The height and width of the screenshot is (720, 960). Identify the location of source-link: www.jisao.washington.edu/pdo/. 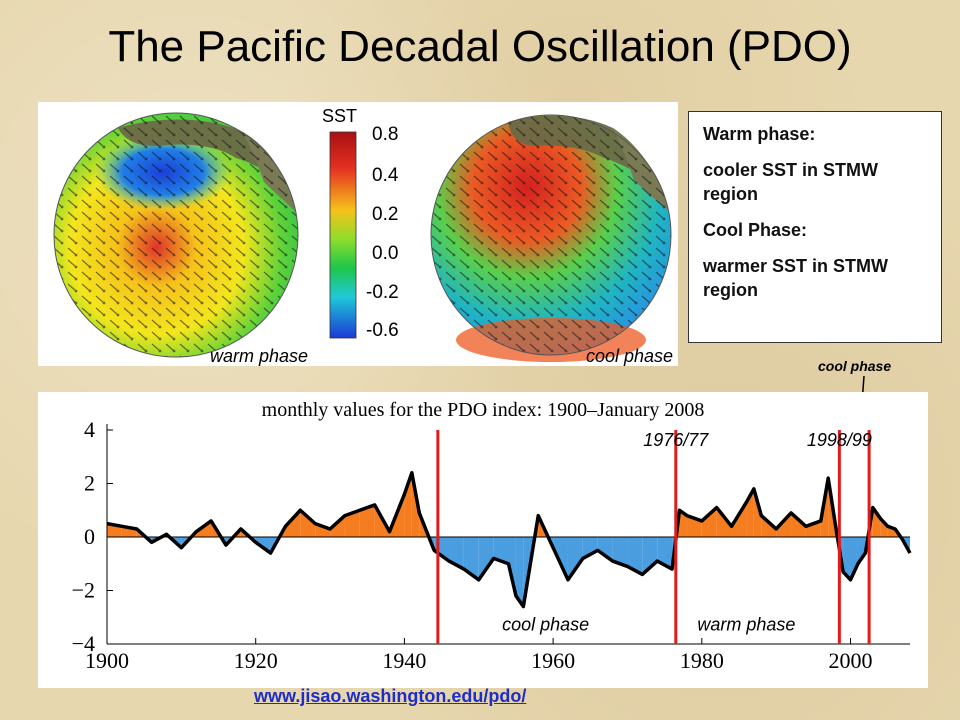
(390, 696).